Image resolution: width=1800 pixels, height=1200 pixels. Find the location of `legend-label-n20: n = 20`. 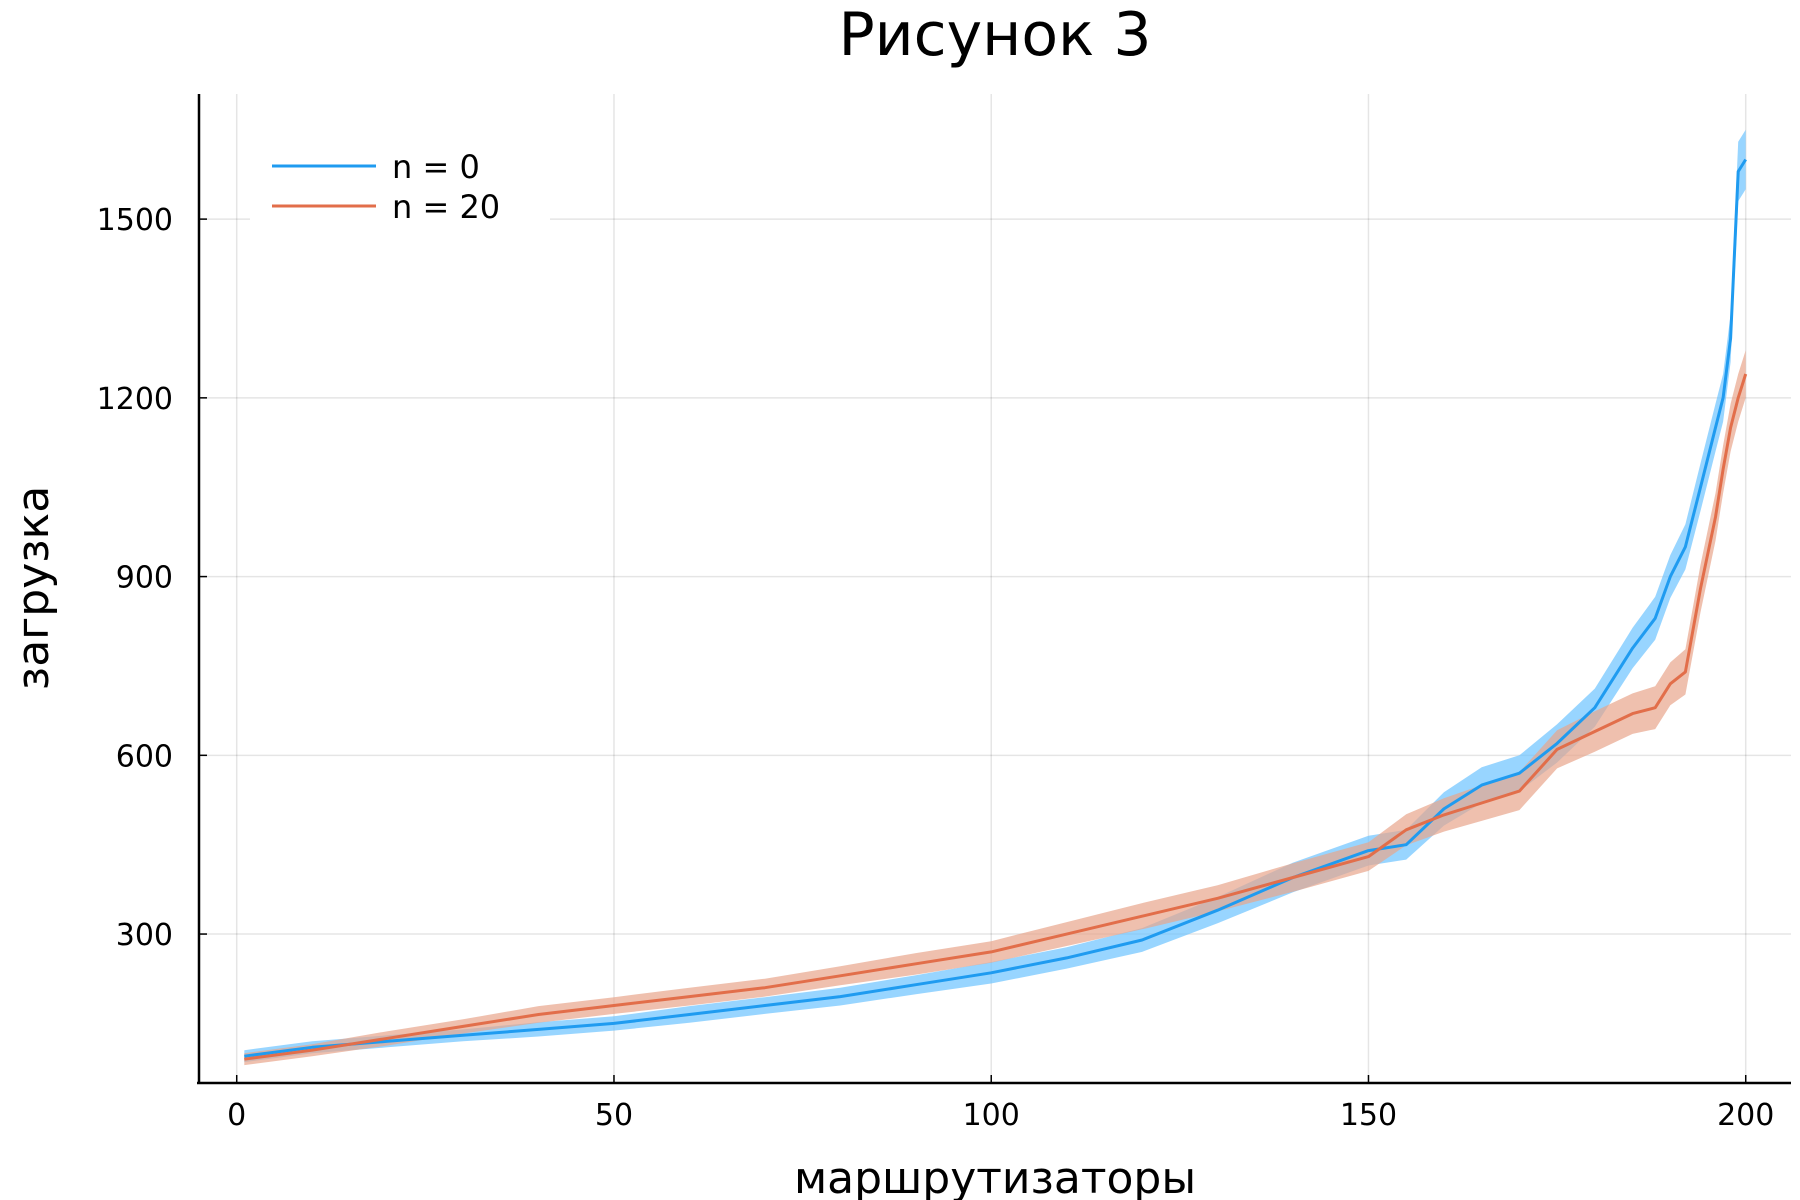

legend-label-n20: n = 20 is located at coordinates (446, 207).